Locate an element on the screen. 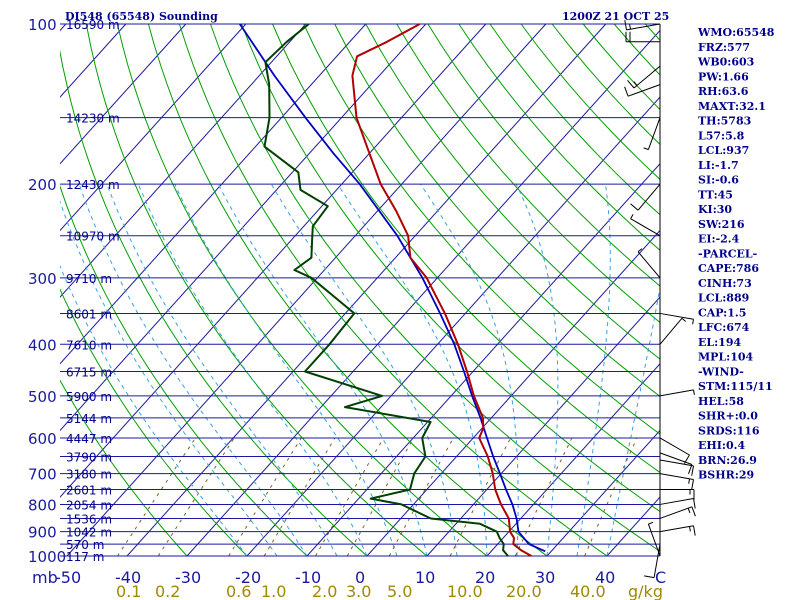 The height and width of the screenshot is (600, 800). height-label: 6715 m is located at coordinates (89, 373).